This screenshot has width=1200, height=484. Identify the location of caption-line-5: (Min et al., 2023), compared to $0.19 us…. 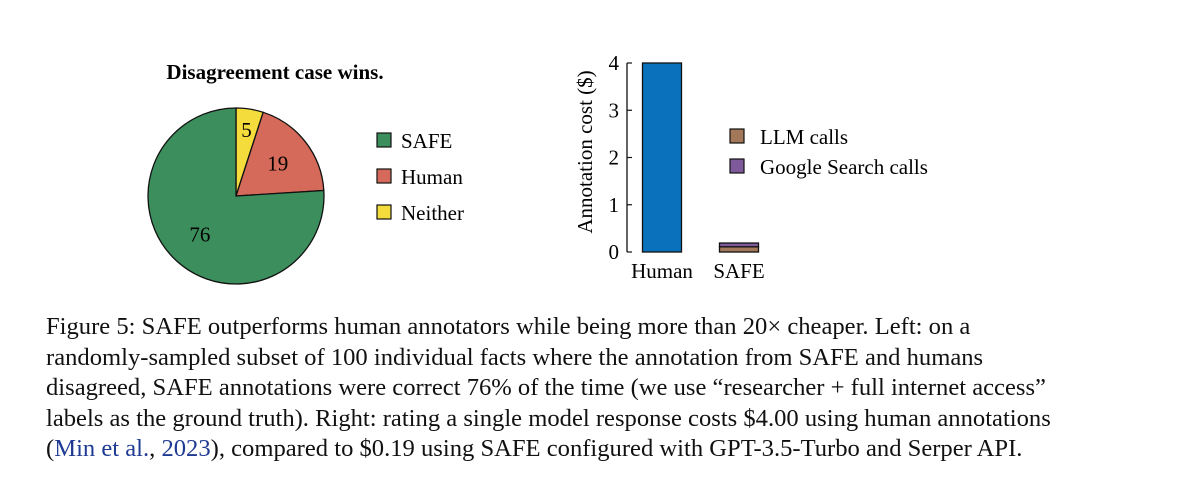
(601, 449).